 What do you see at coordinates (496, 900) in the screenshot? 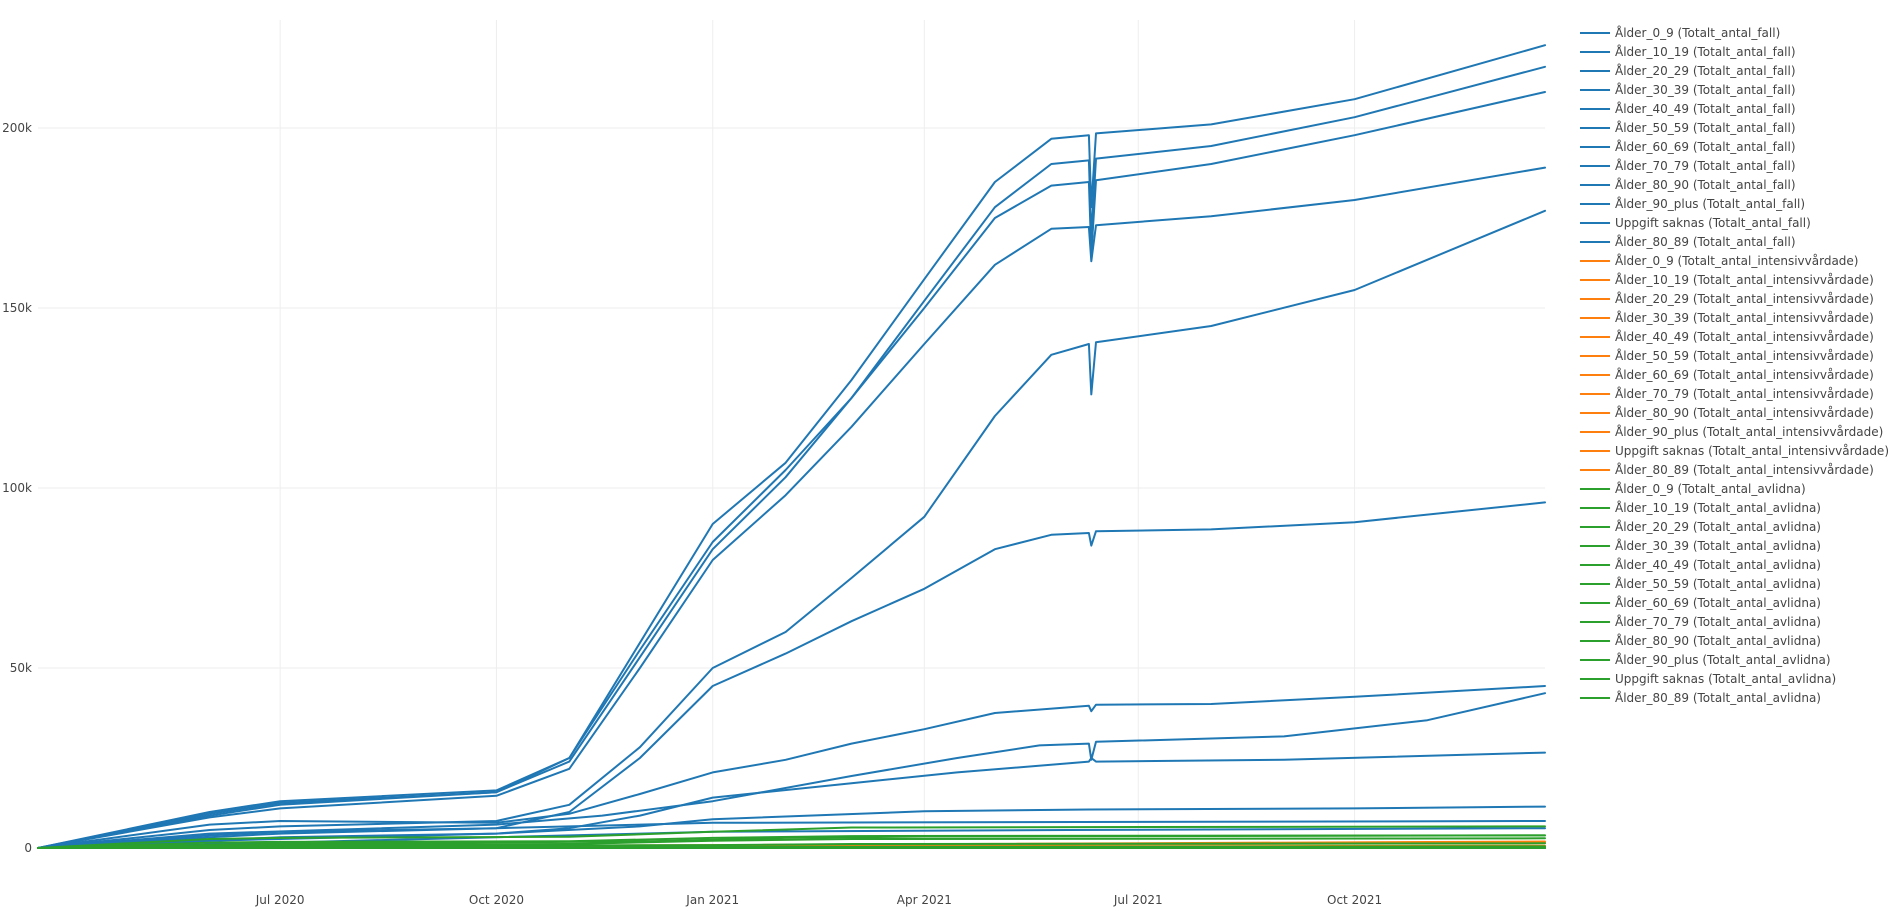
I see `x-tick-label: Oct 2020` at bounding box center [496, 900].